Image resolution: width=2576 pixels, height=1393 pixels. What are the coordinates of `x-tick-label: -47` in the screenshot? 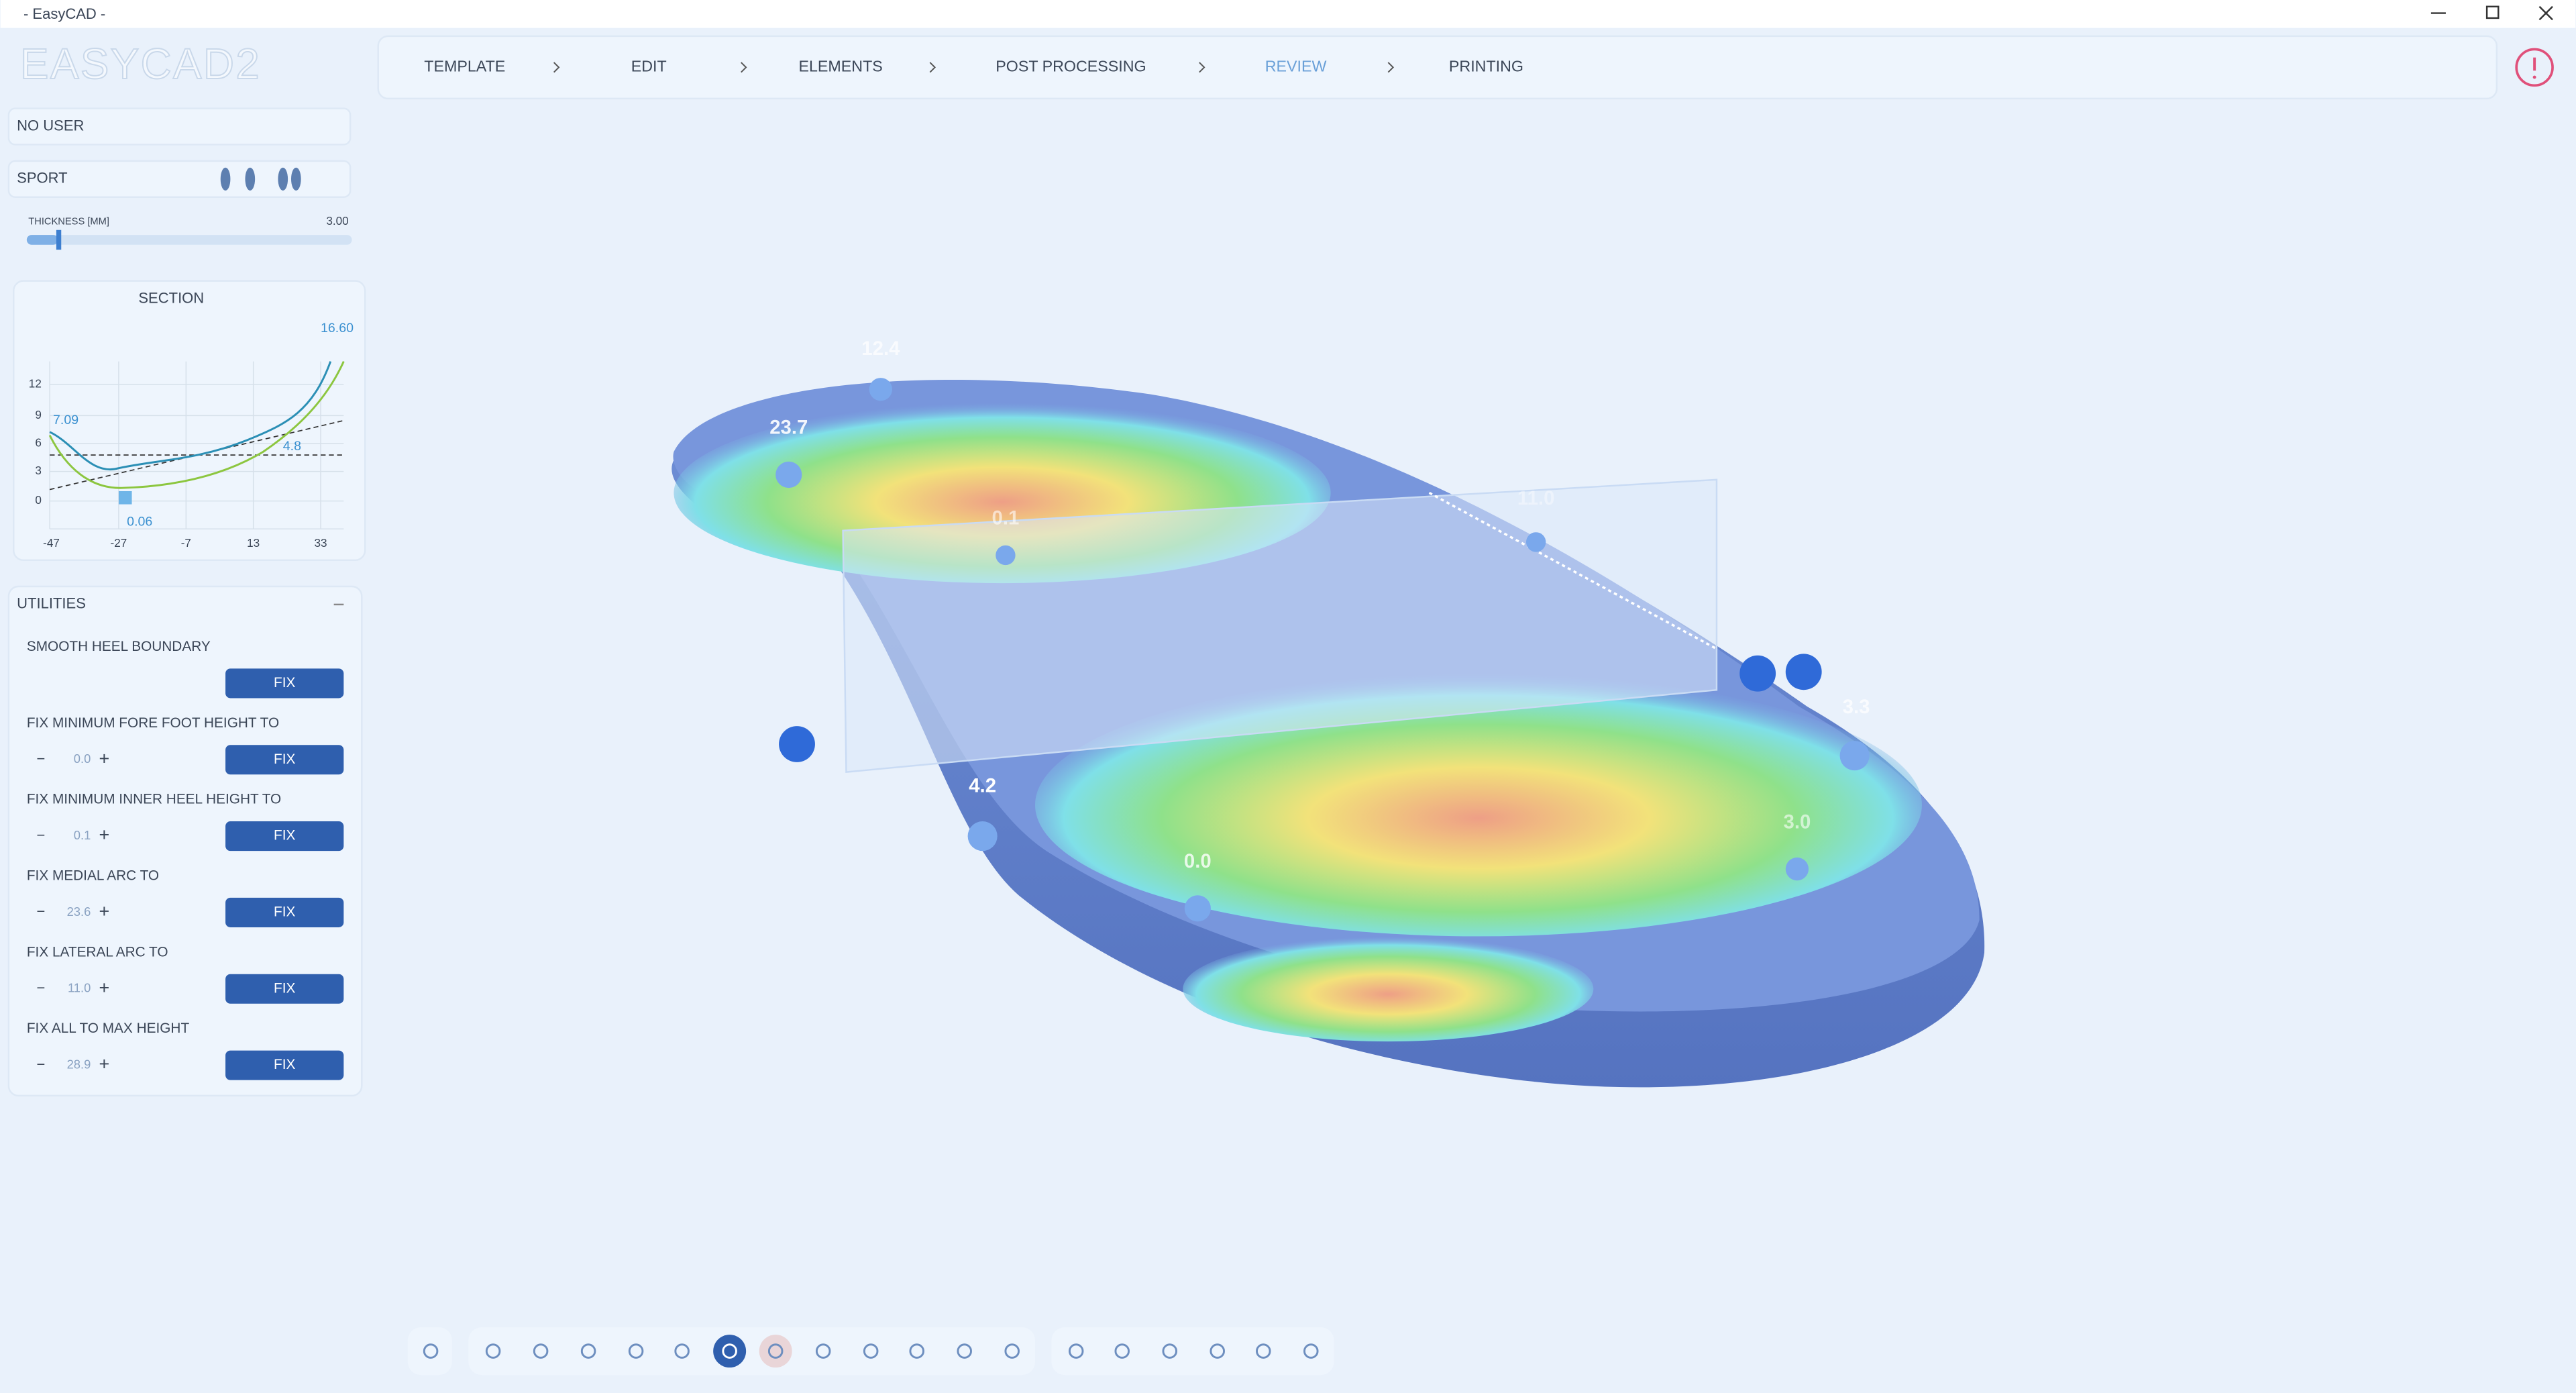 It's located at (51, 543).